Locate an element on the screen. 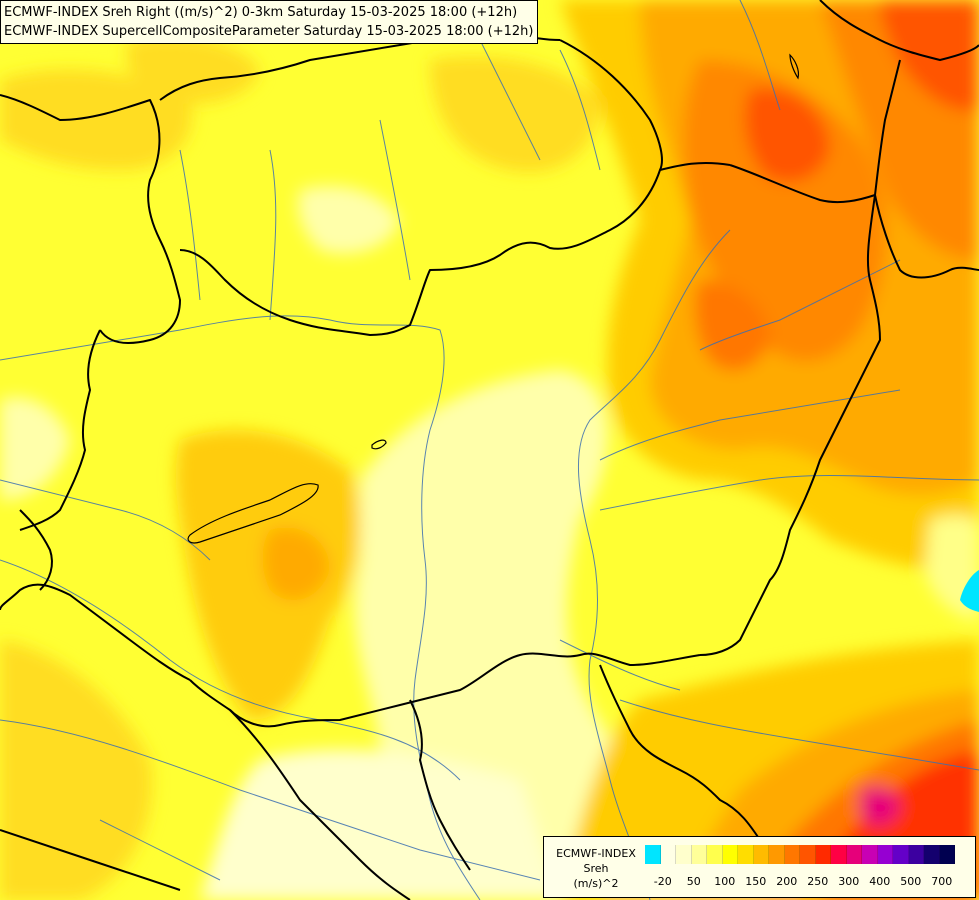  legend-tick: 50 is located at coordinates (693, 881).